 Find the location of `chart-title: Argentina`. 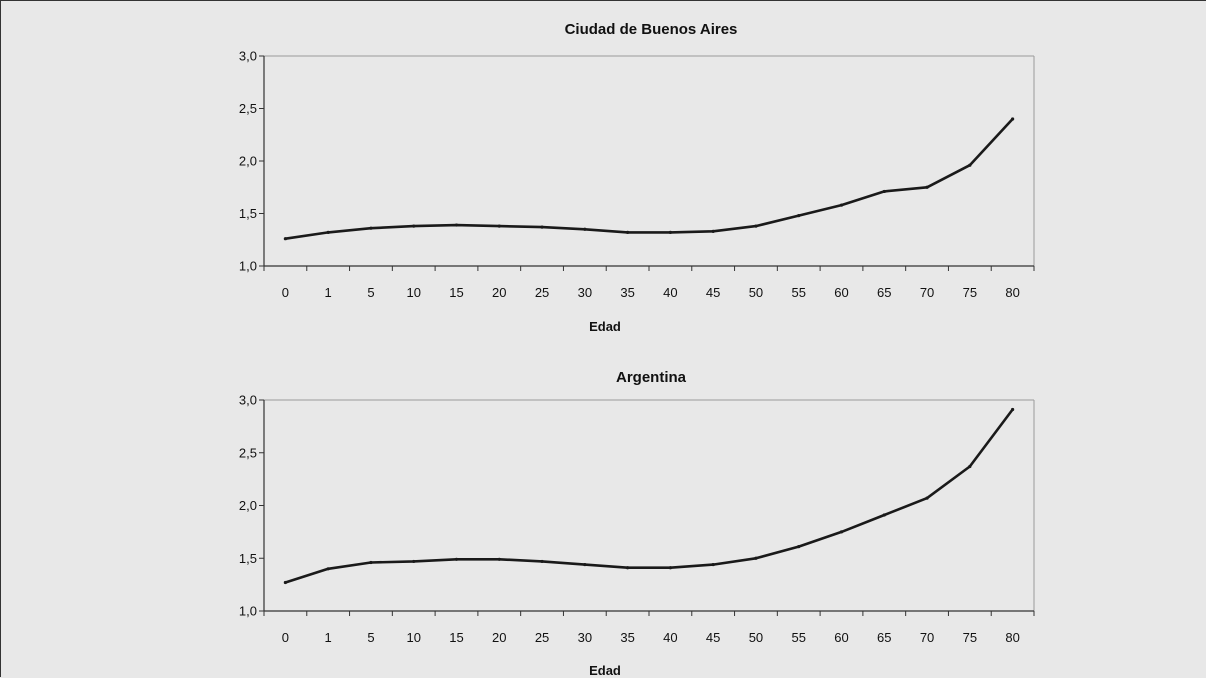

chart-title: Argentina is located at coordinates (651, 377).